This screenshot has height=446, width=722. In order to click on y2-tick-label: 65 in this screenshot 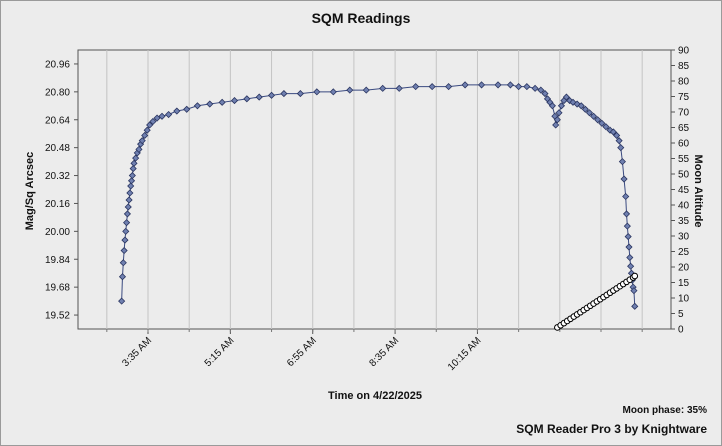, I will do `click(684, 128)`.